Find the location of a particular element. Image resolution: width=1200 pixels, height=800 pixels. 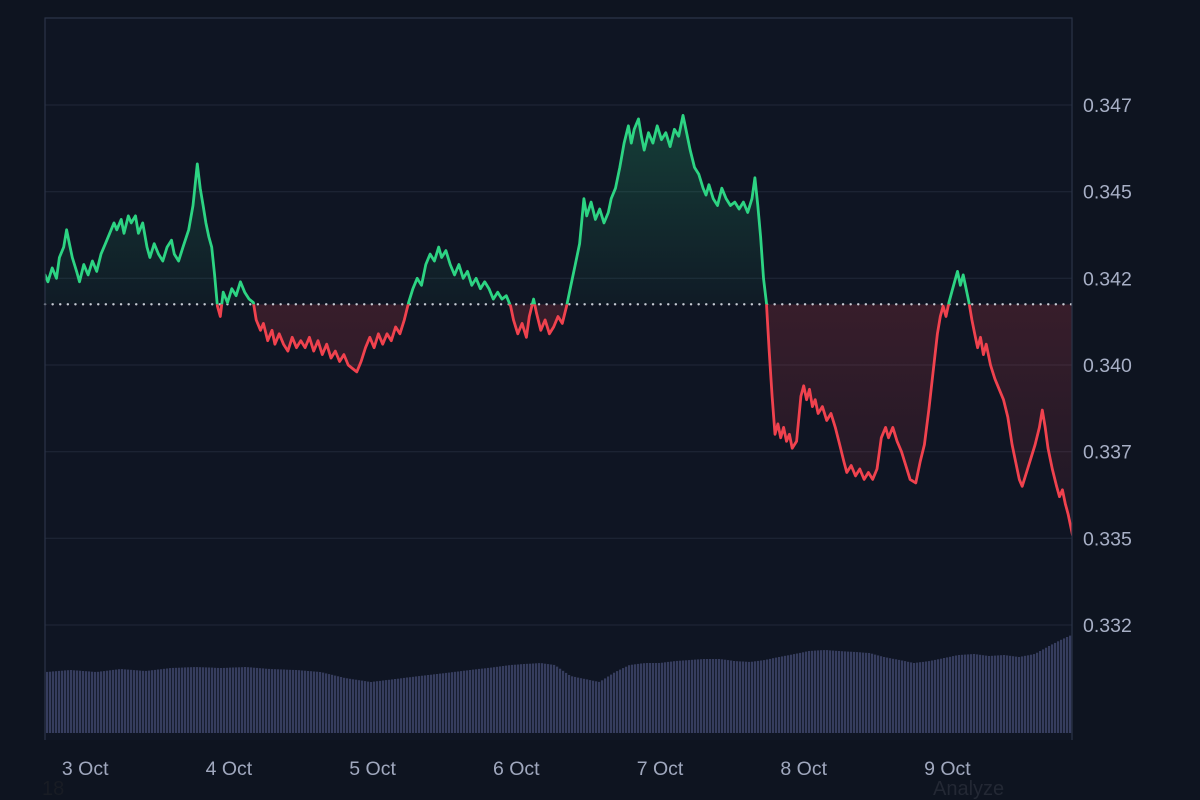

y-tick-label: 0.340 is located at coordinates (1107, 366).